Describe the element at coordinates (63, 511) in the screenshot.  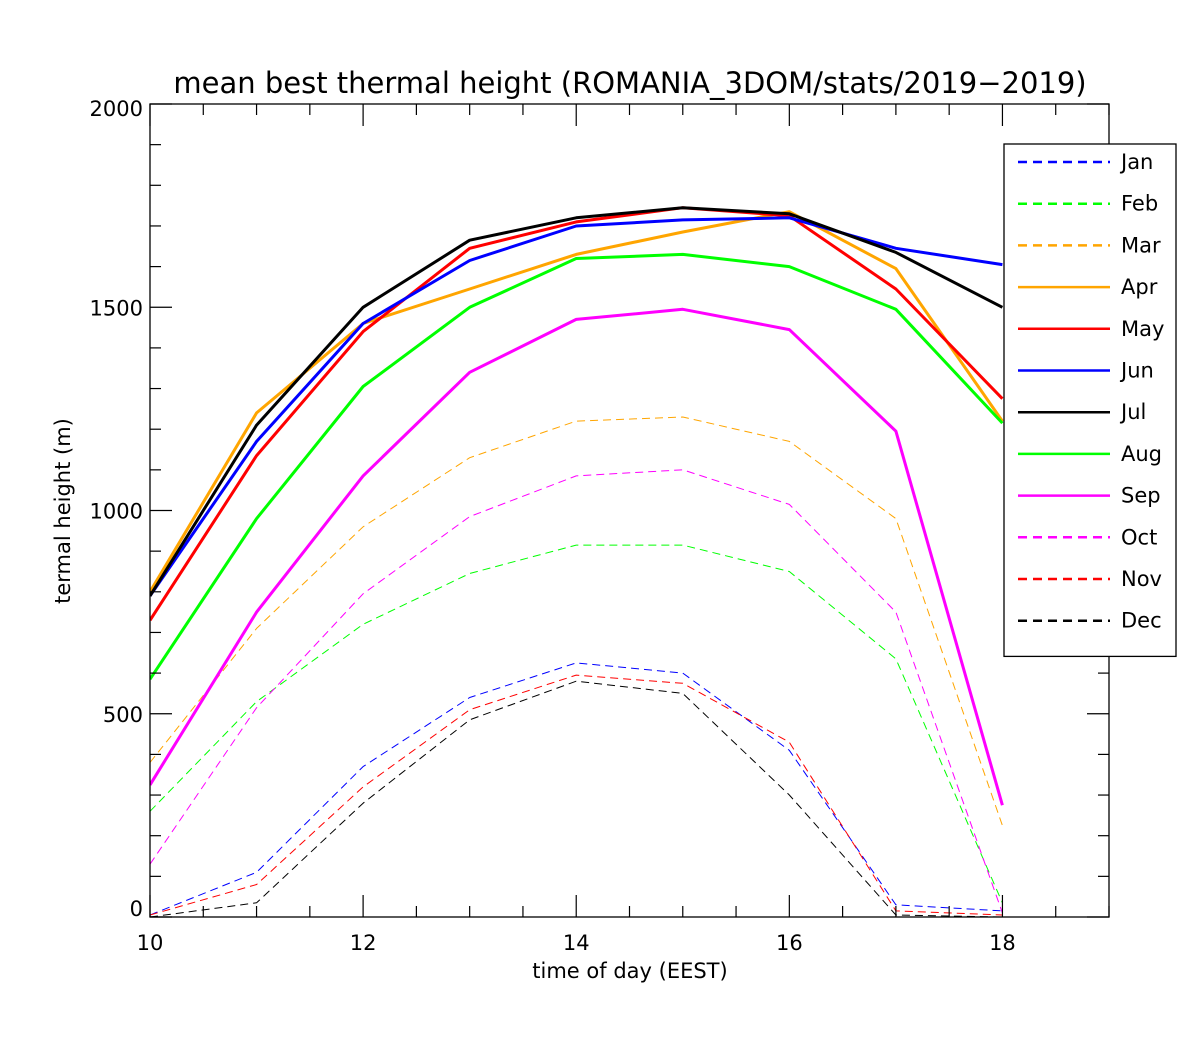
I see `y-axis-label: termal height (m)` at that location.